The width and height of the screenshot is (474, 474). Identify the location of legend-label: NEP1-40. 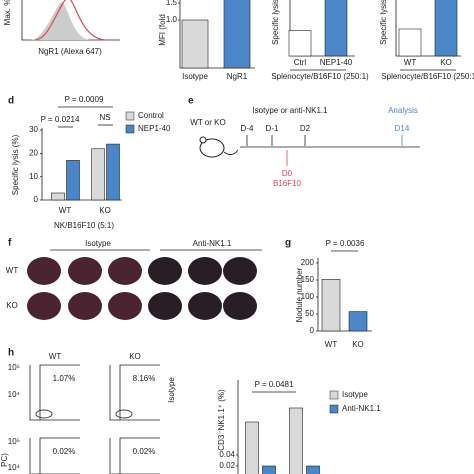
(154, 128).